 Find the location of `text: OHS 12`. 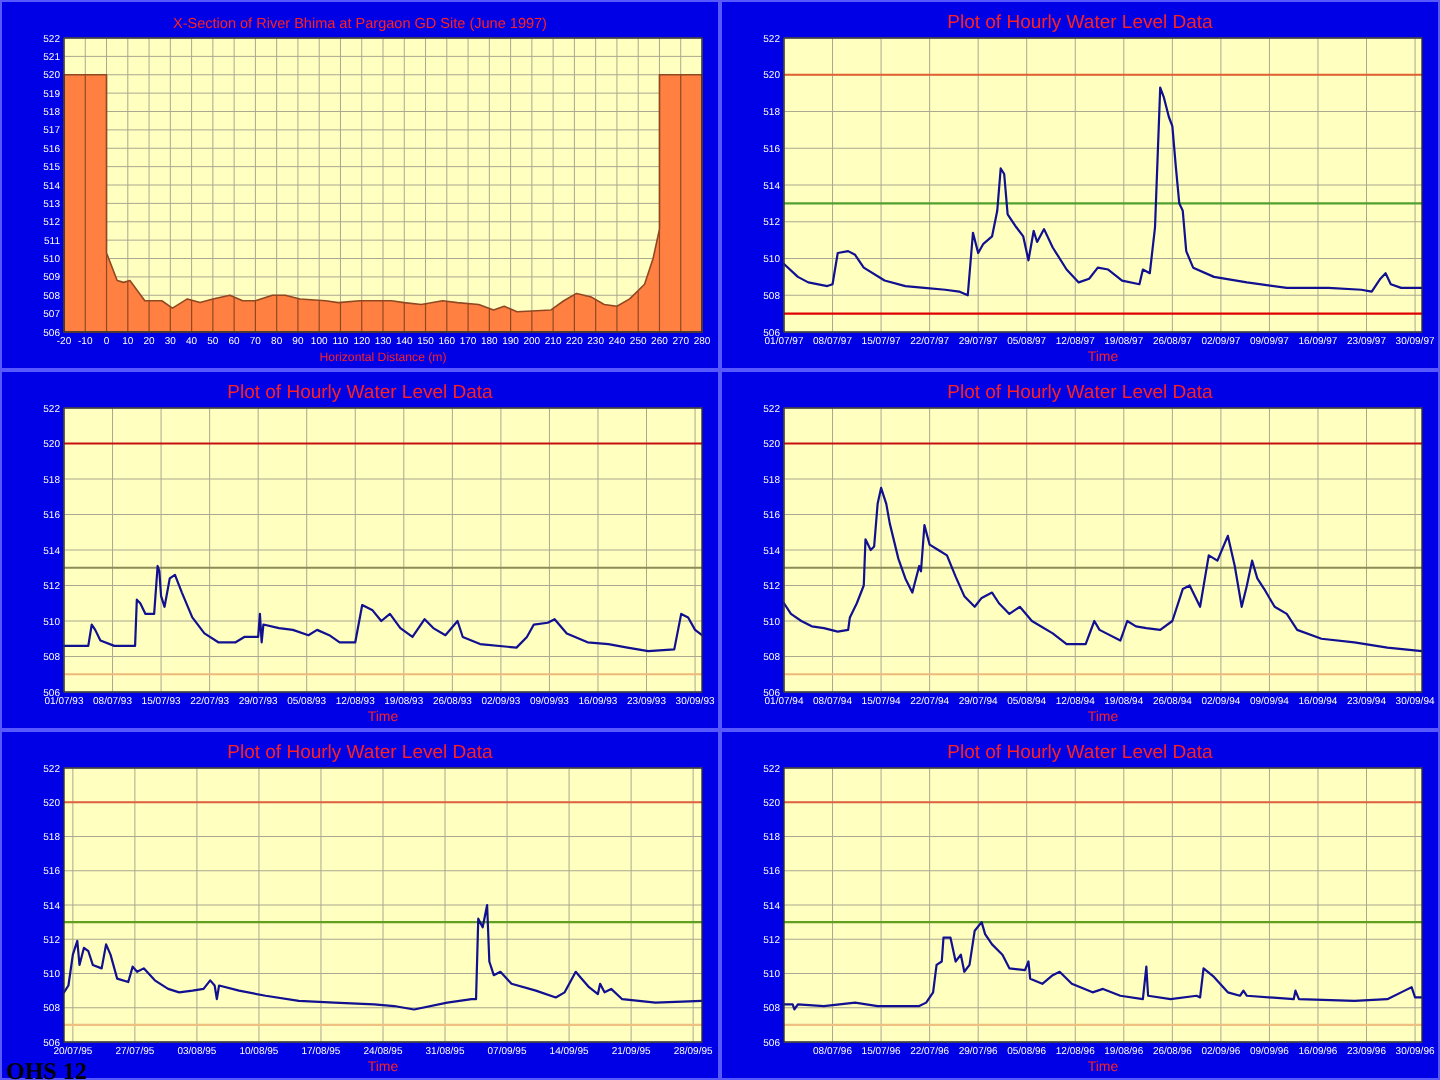

text: OHS 12 is located at coordinates (46, 1068).